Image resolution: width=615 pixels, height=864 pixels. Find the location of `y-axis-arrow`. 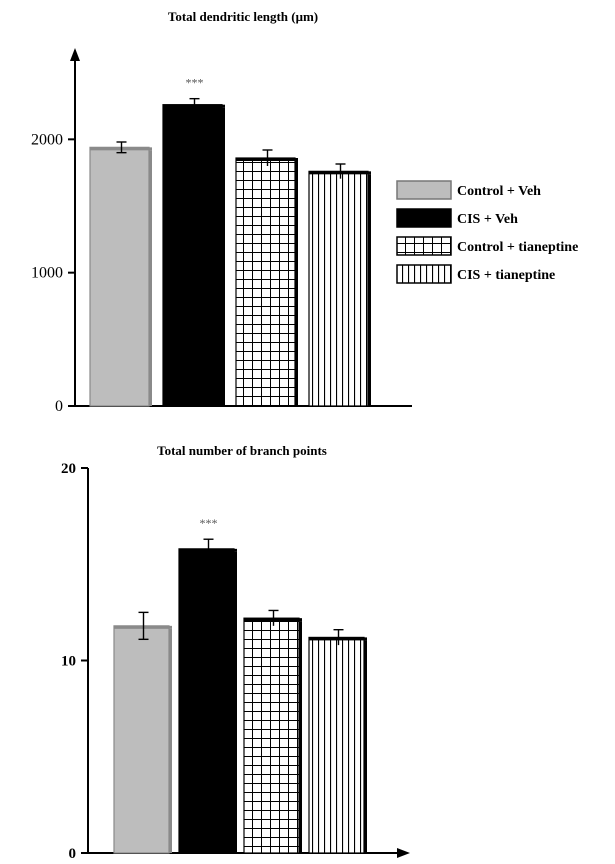

y-axis-arrow is located at coordinates (75, 54).